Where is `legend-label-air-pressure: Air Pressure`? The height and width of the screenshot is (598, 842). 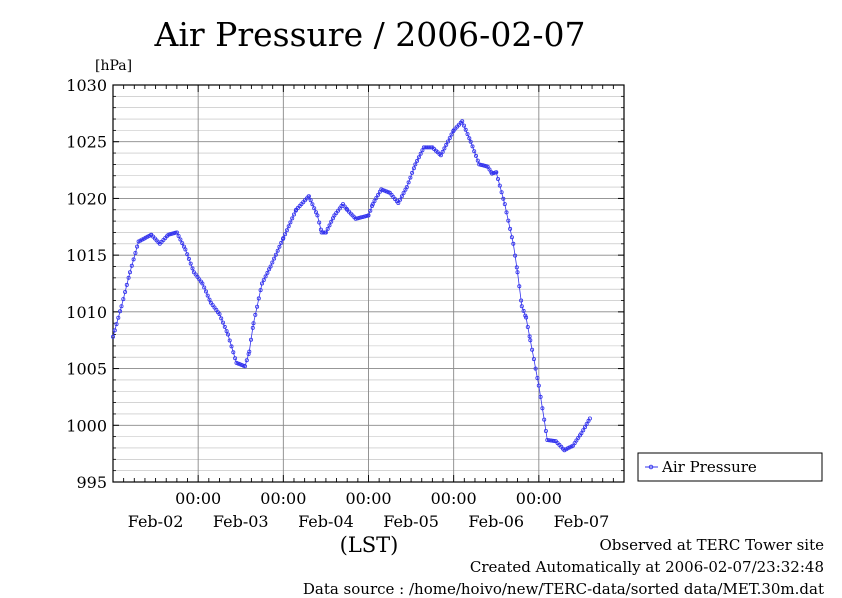
legend-label-air-pressure: Air Pressure is located at coordinates (709, 467).